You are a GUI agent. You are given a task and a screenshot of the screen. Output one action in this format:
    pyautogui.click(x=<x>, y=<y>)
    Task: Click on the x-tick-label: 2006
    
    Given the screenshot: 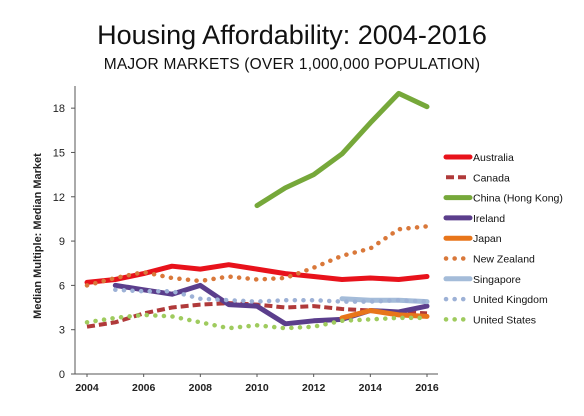 What is the action you would take?
    pyautogui.click(x=144, y=388)
    